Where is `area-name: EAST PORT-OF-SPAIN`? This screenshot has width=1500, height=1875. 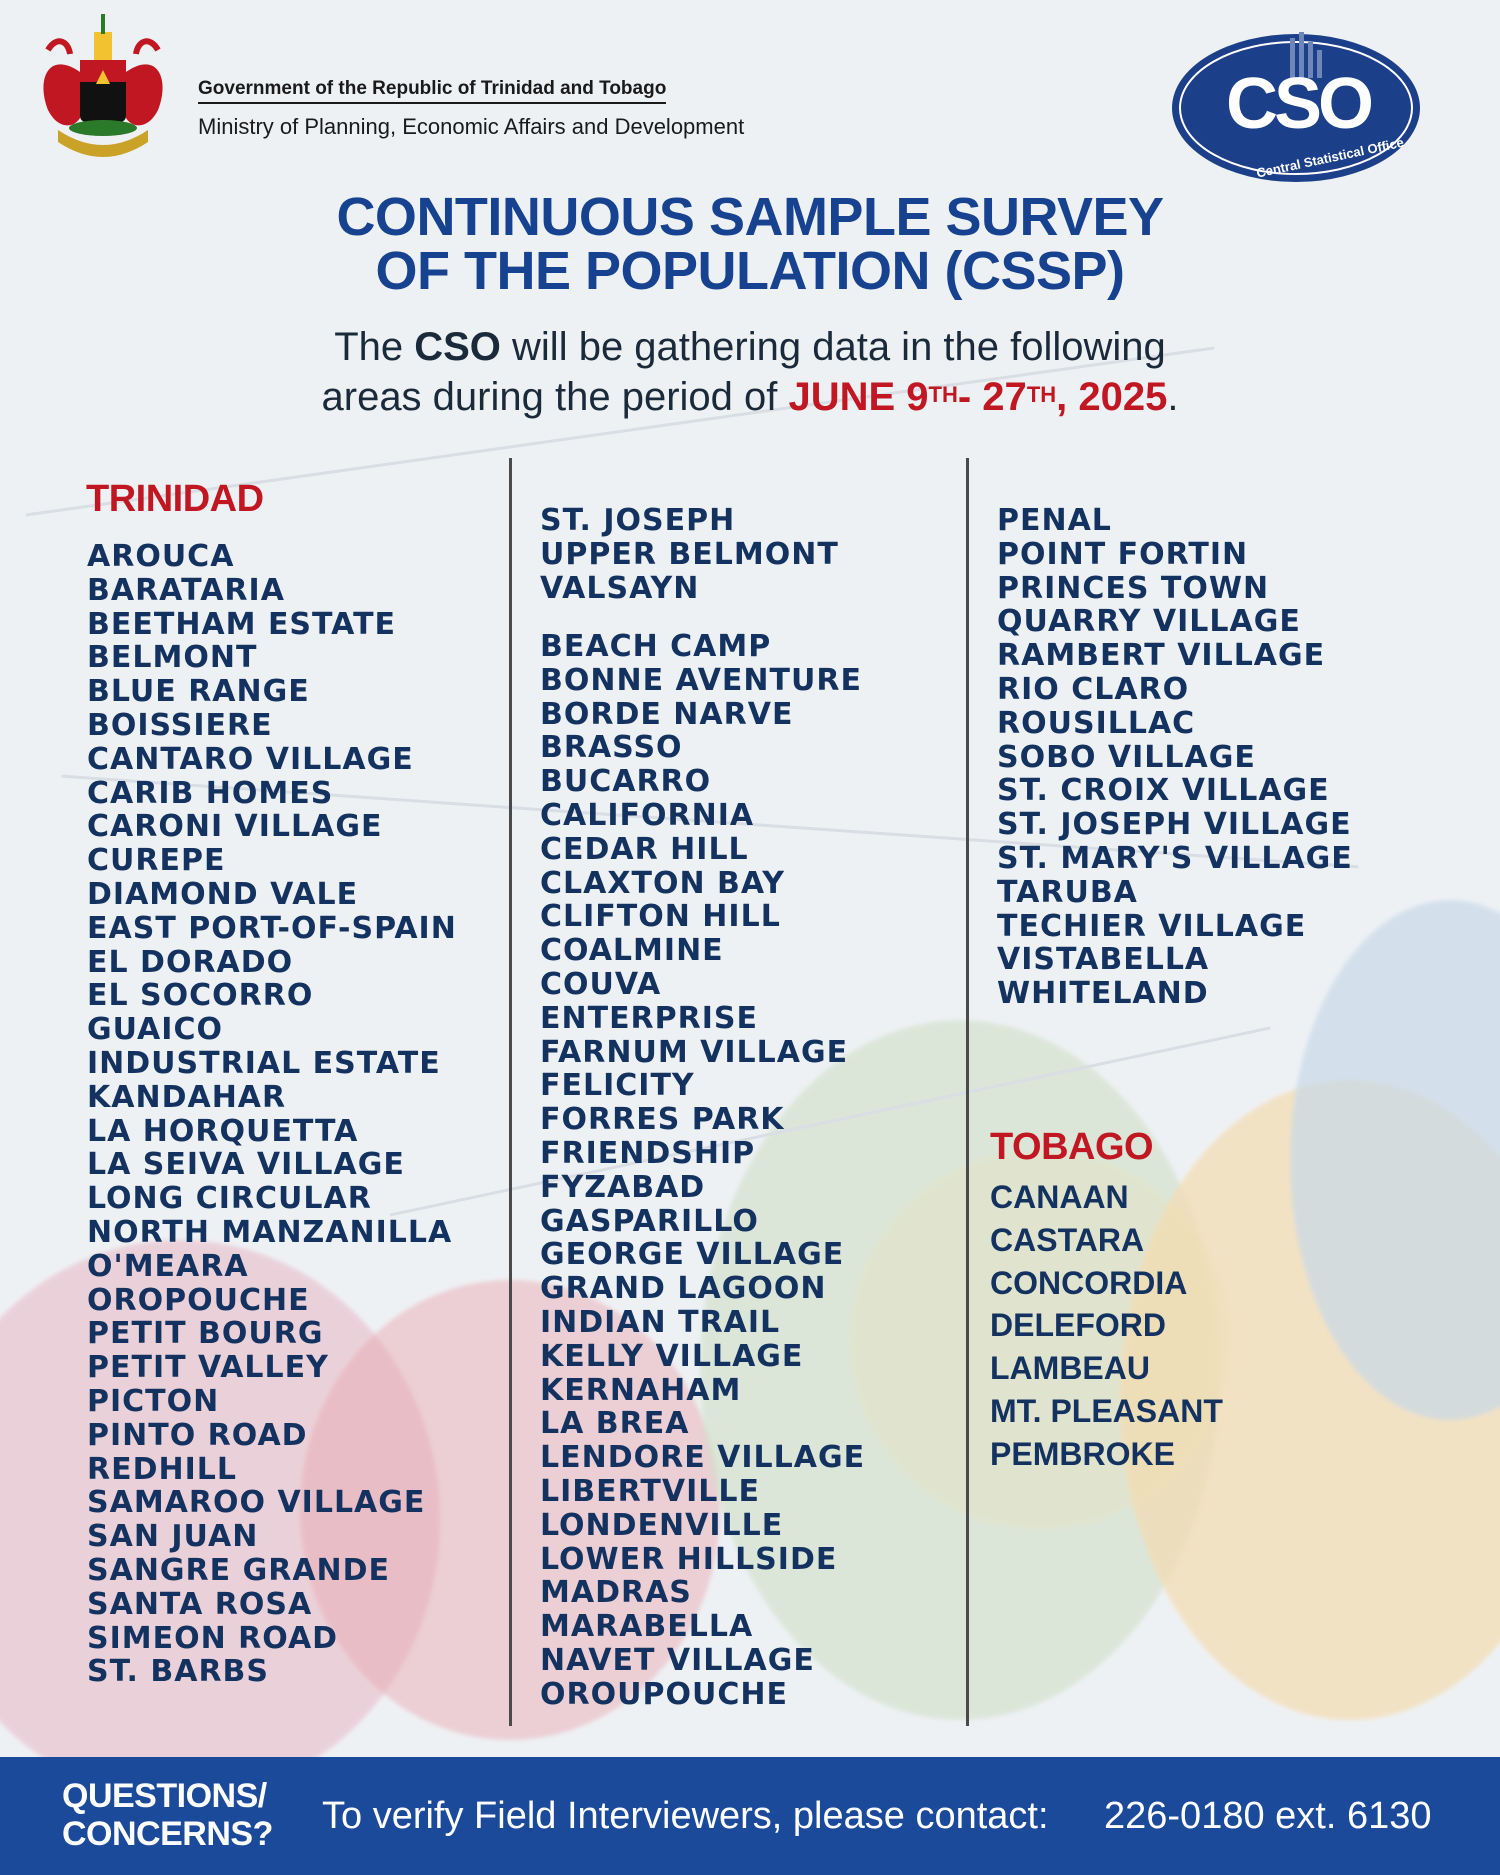
area-name: EAST PORT-OF-SPAIN is located at coordinates (272, 928).